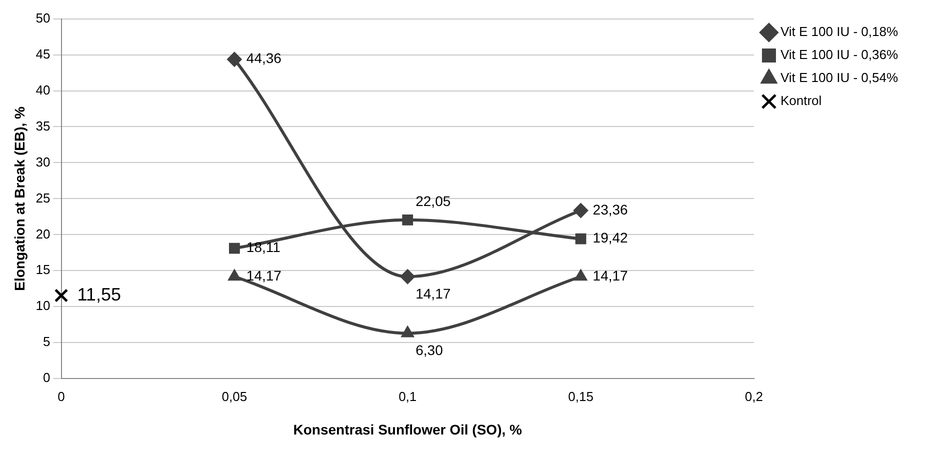 The height and width of the screenshot is (453, 928). Describe the element at coordinates (43, 306) in the screenshot. I see `y-tick-label: 10` at that location.